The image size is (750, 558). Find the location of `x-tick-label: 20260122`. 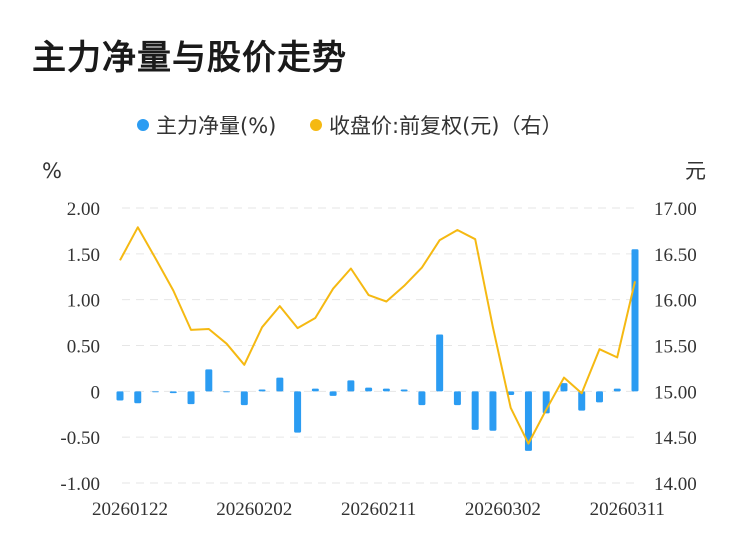

x-tick-label: 20260122 is located at coordinates (130, 509).